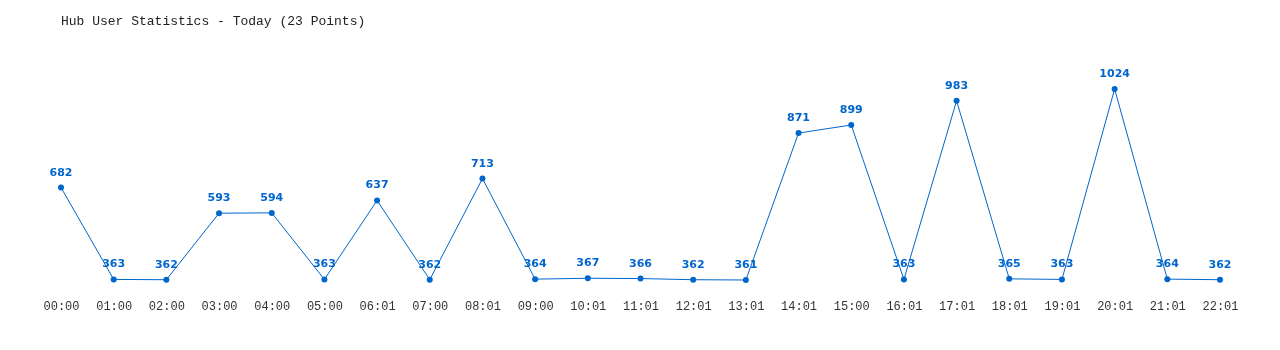  I want to click on x-tick-label: 00:00, so click(61, 306).